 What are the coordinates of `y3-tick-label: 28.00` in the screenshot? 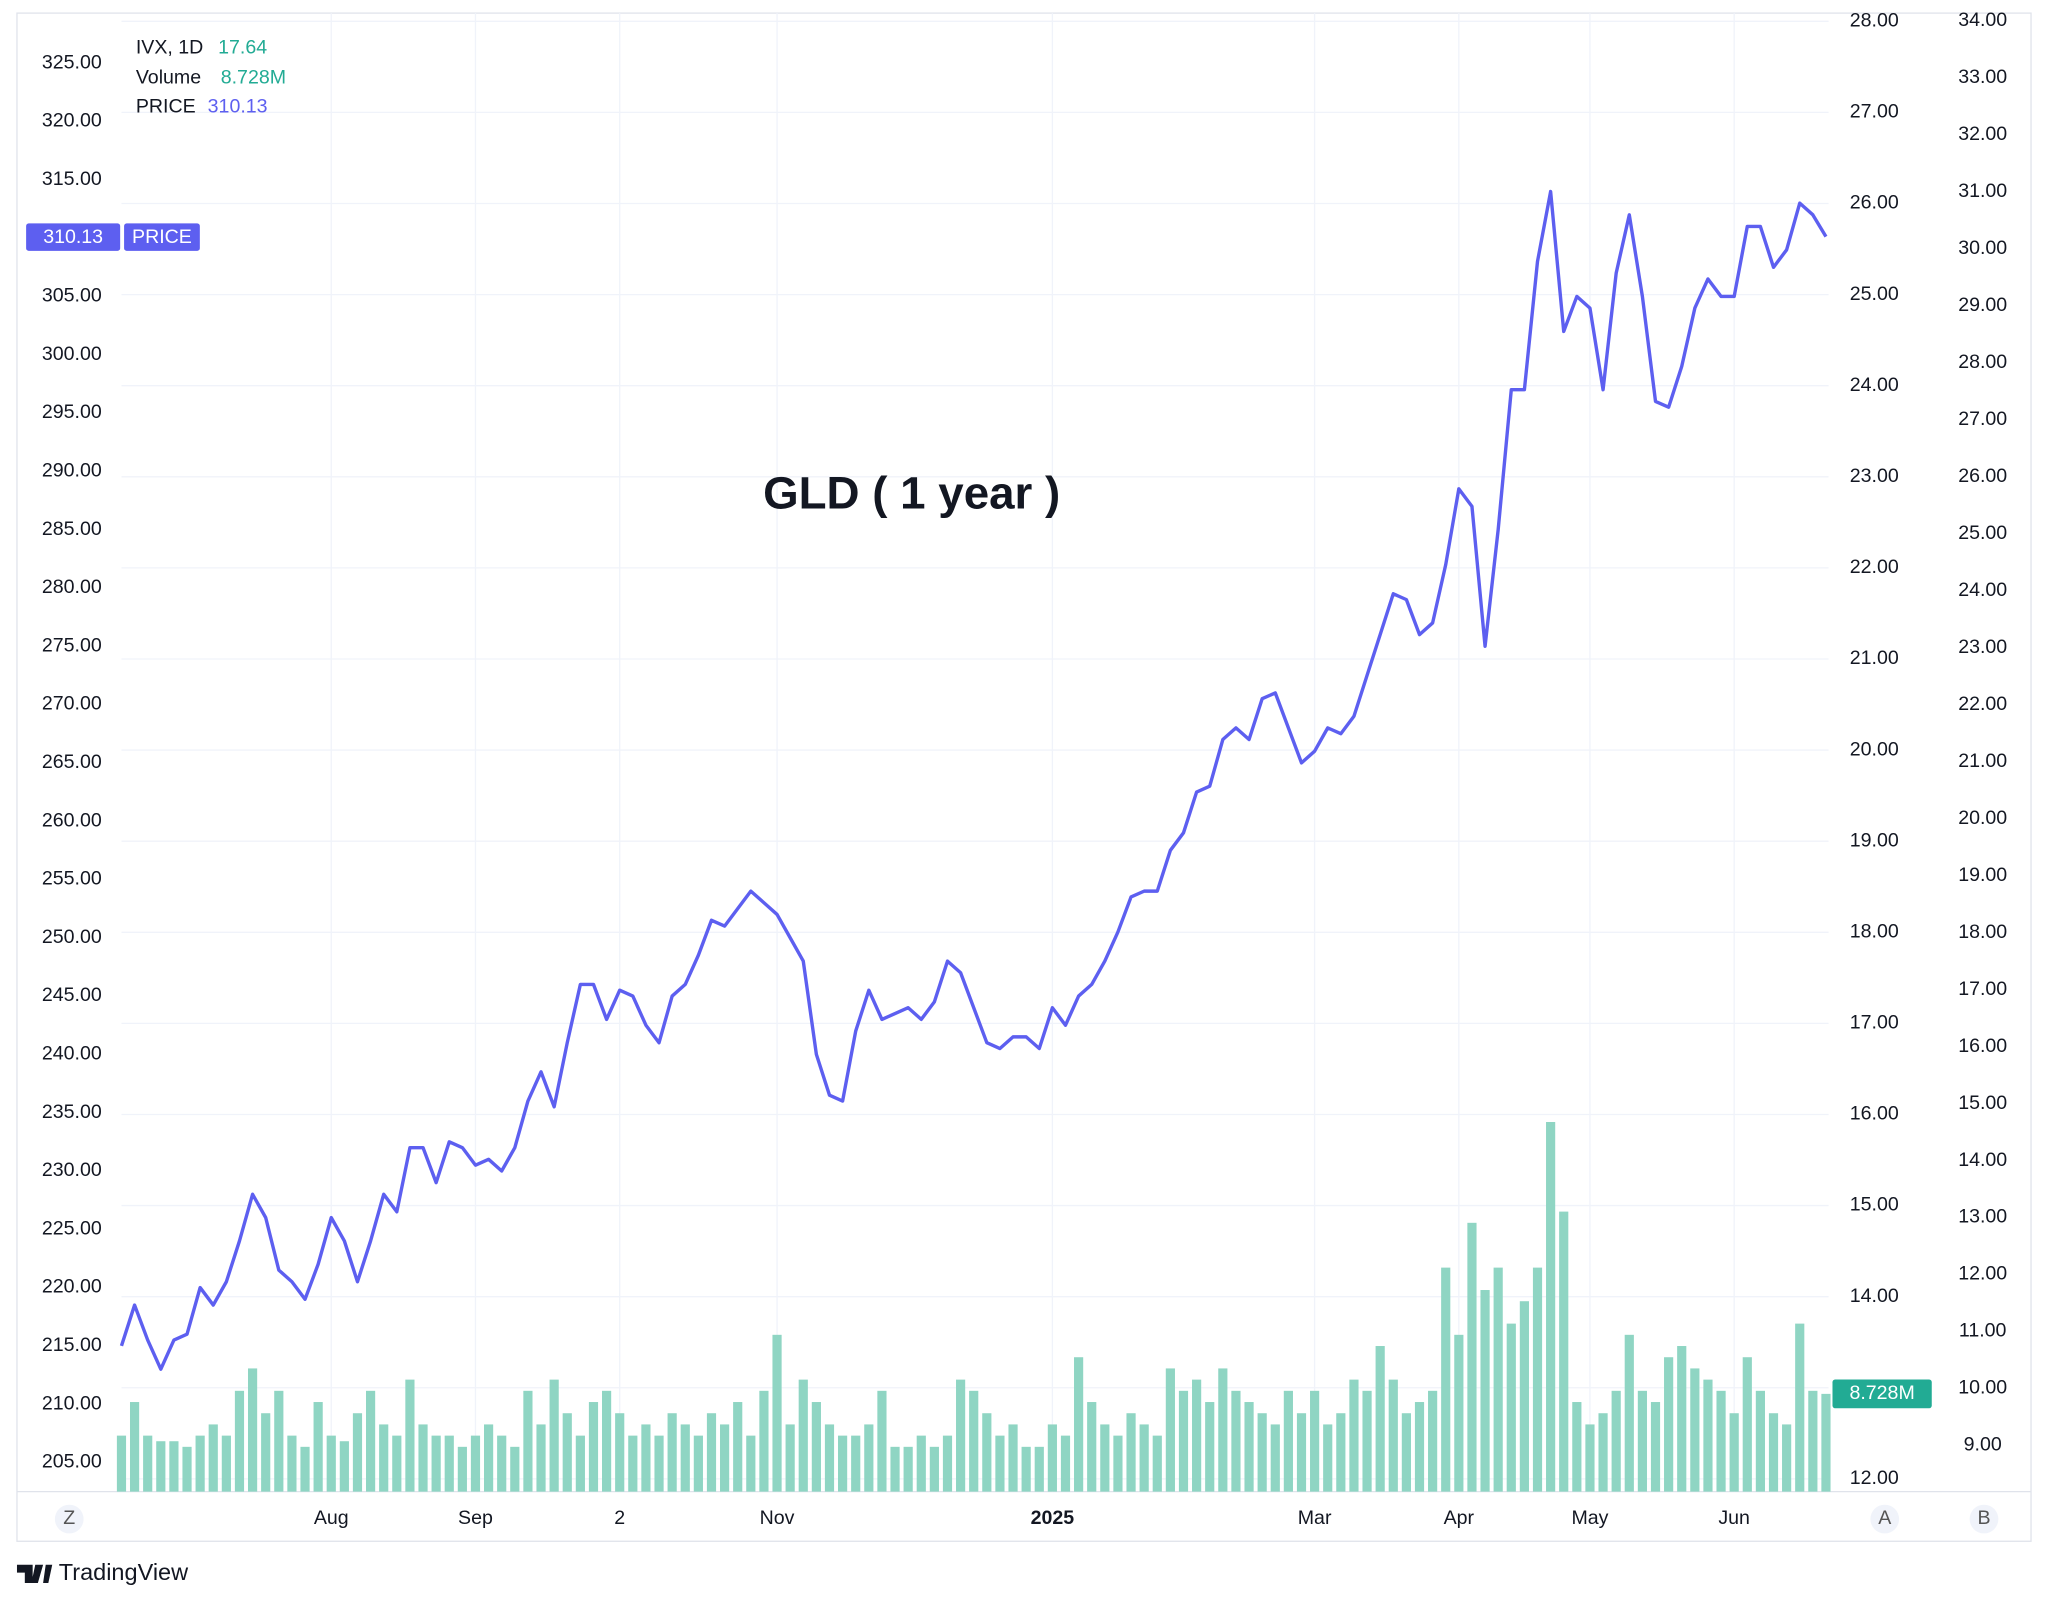 It's located at (1982, 362).